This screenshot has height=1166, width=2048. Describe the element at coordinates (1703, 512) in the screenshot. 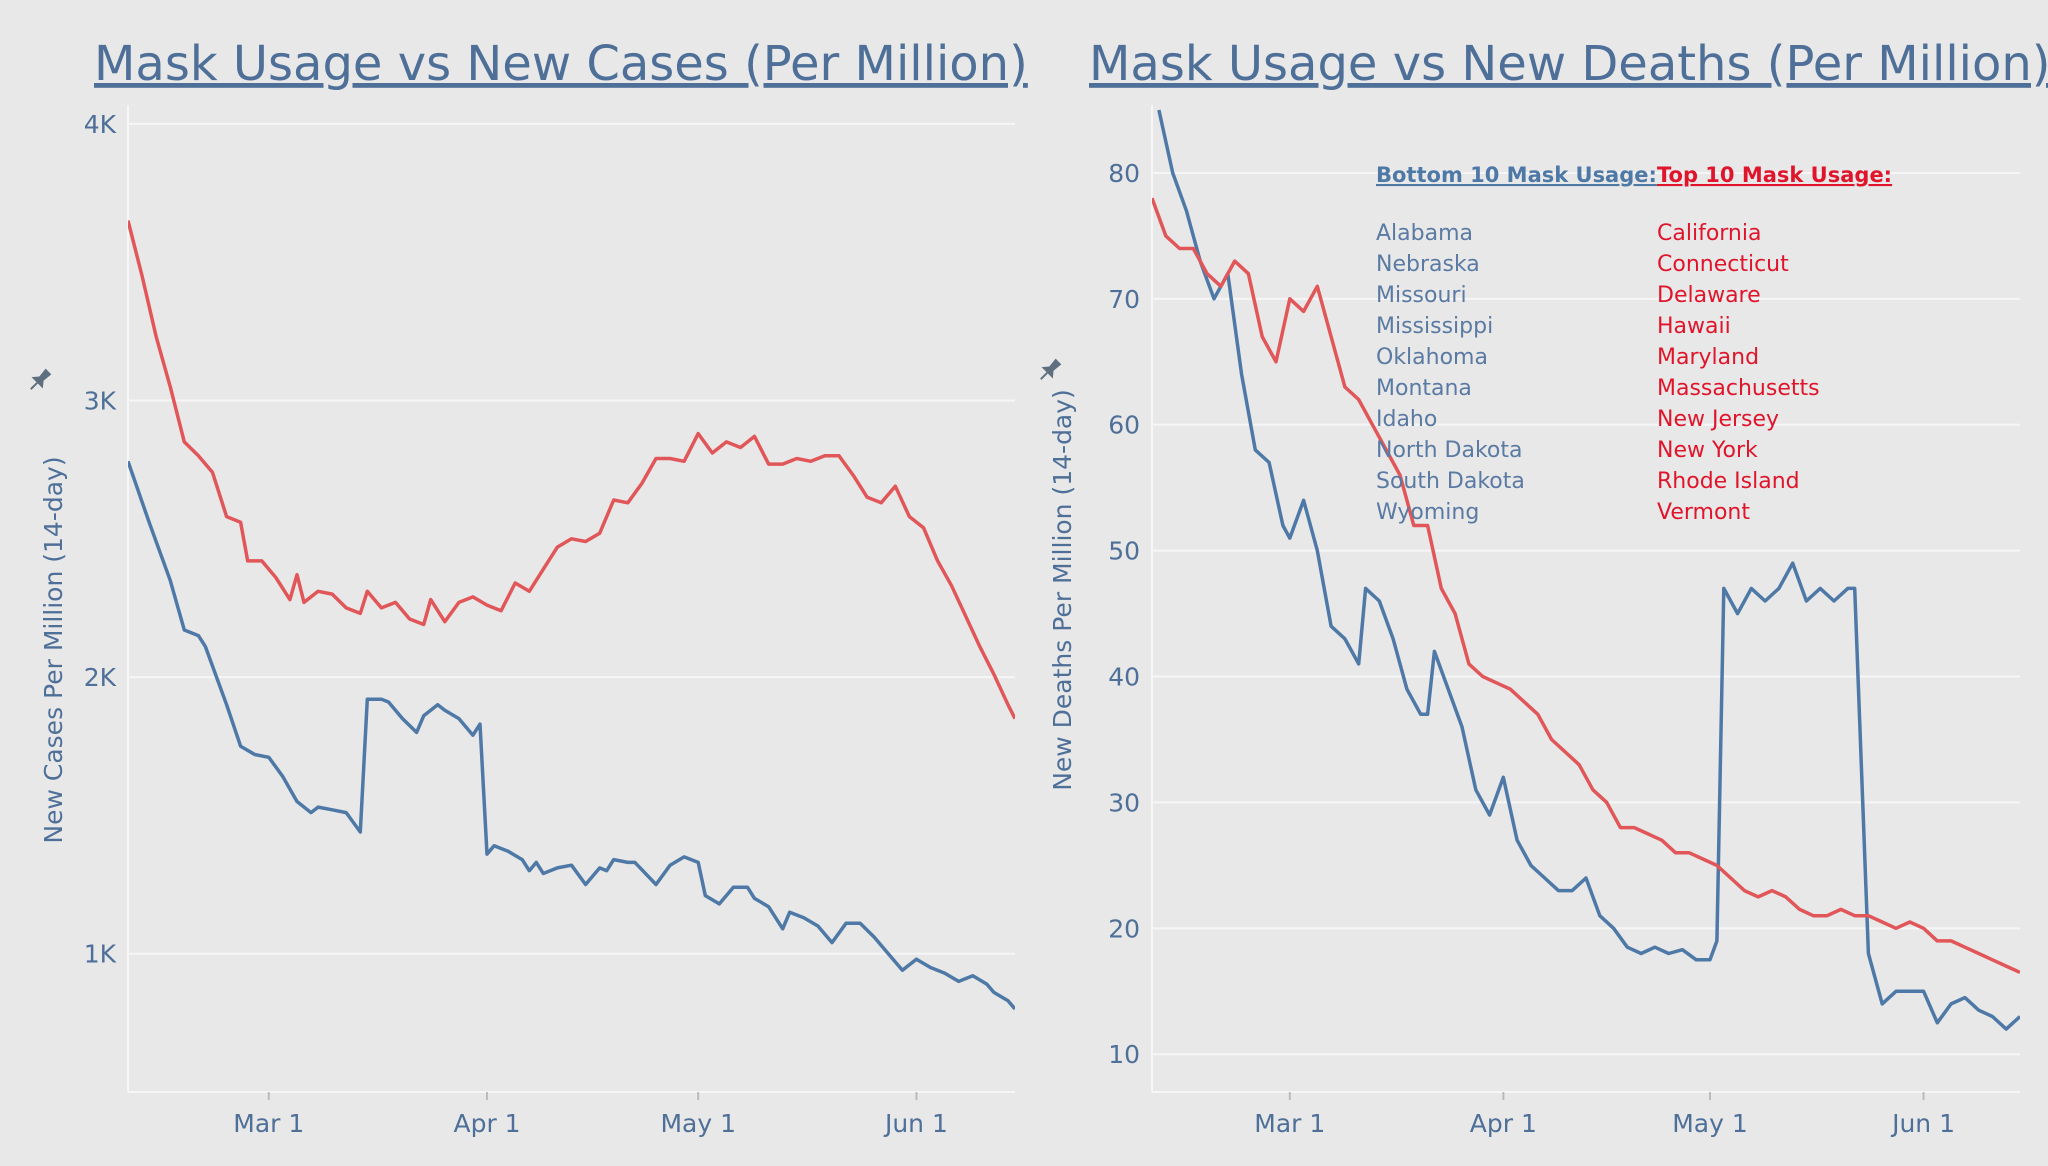

I see `legend-state: Vermont` at that location.